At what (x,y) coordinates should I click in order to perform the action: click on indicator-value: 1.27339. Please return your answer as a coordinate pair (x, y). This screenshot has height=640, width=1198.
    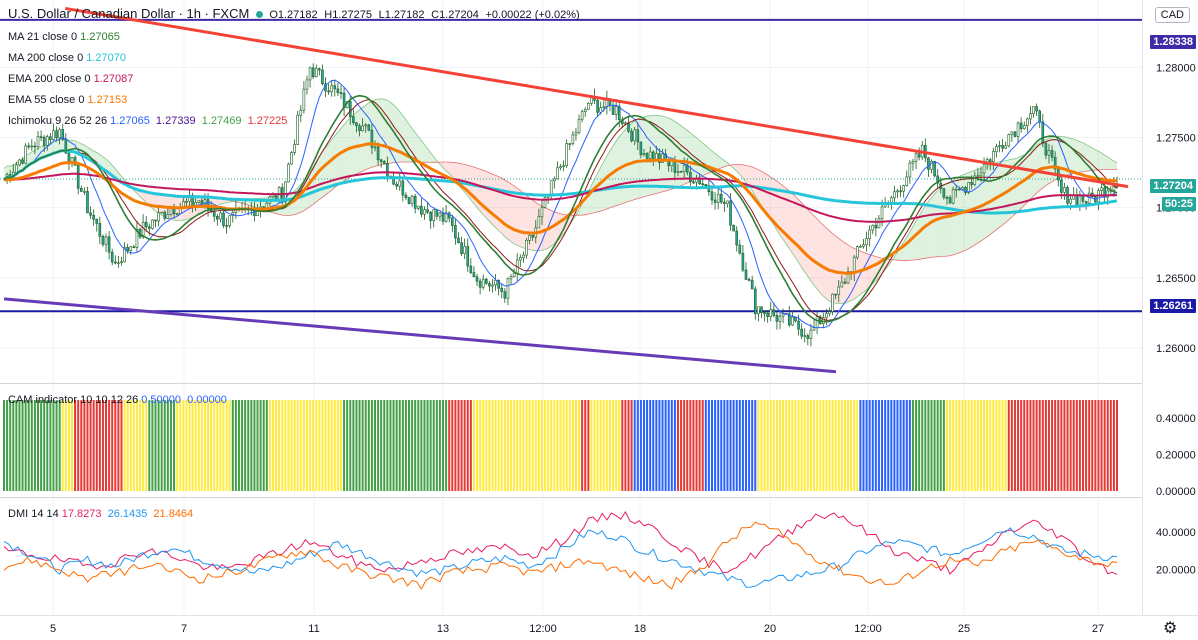
    Looking at the image, I should click on (175, 121).